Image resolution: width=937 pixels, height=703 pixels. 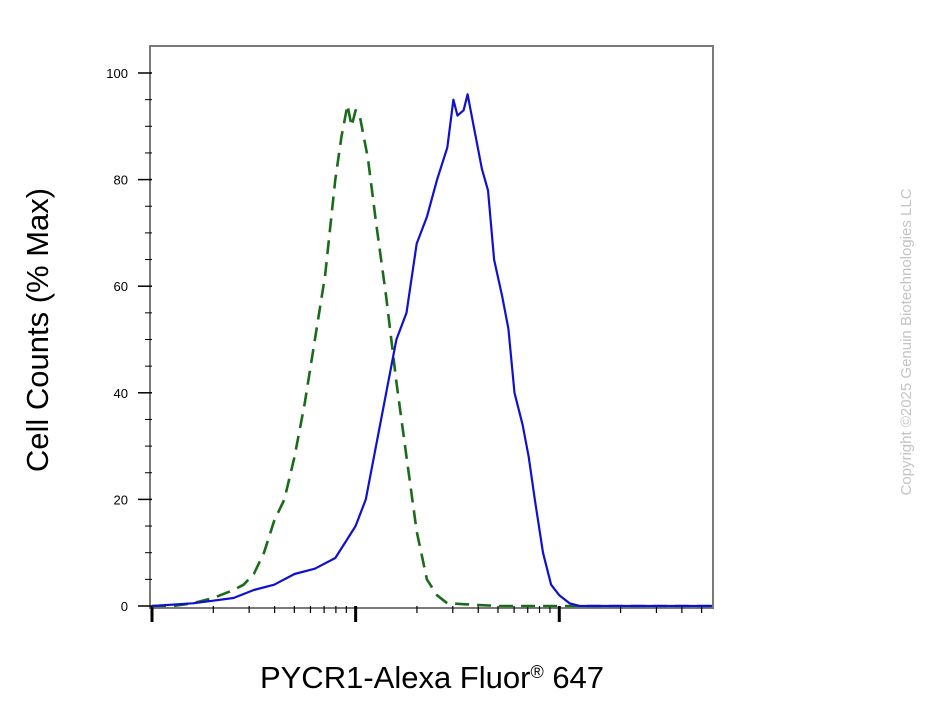 What do you see at coordinates (121, 499) in the screenshot?
I see `y-tick-label: 20` at bounding box center [121, 499].